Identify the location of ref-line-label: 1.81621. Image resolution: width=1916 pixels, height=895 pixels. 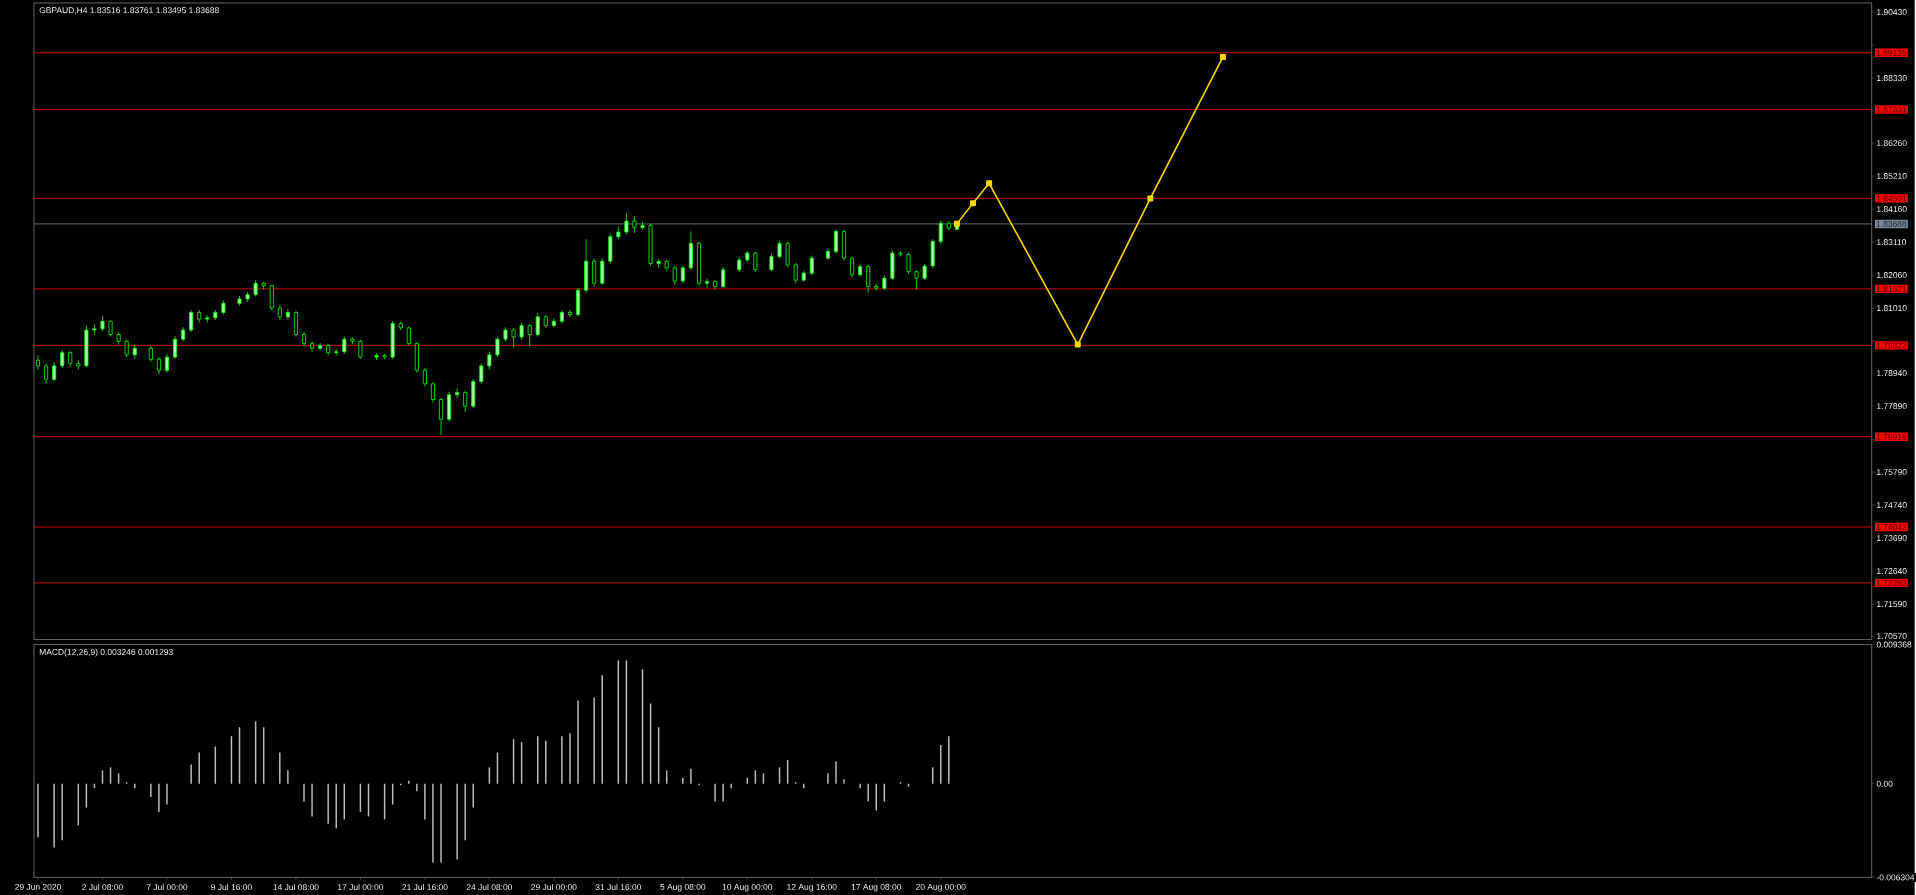
(1891, 288).